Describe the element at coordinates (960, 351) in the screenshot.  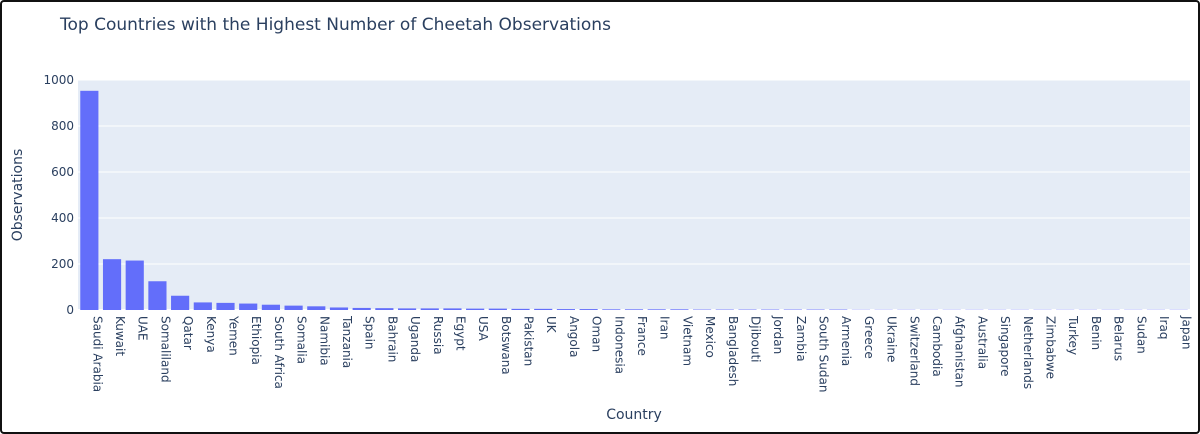
I see `x-tick-label: Afghanistan` at that location.